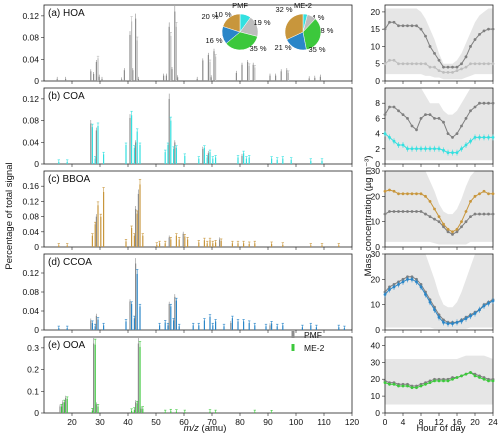 This screenshot has width=500, height=435. What do you see at coordinates (198, 212) in the screenshot?
I see `bars` at bounding box center [198, 212].